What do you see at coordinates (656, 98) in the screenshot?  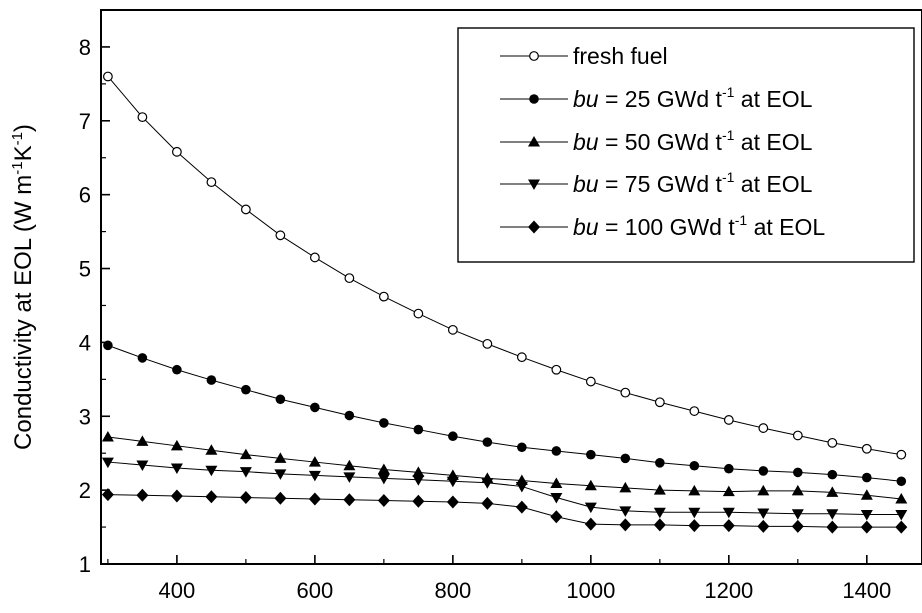 I see `legend-item: bu = 25 GWd t-1 at EOL` at bounding box center [656, 98].